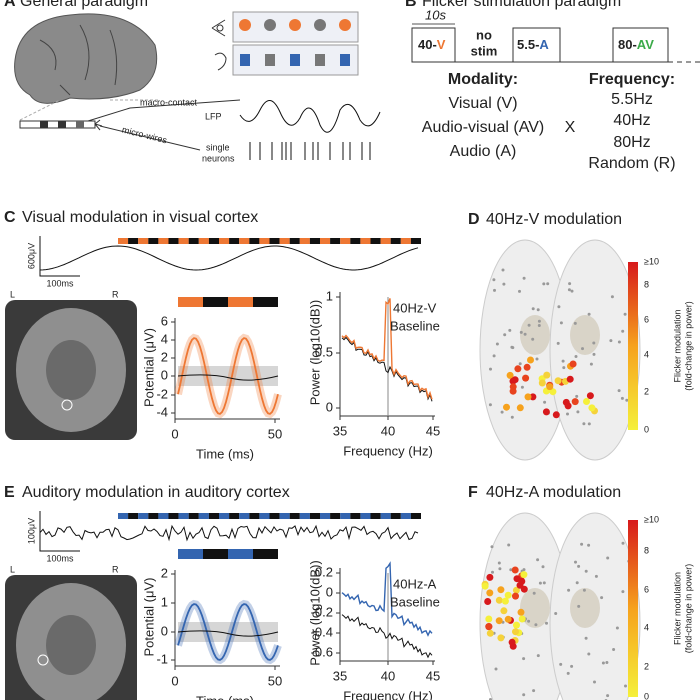  What do you see at coordinates (645, 44) in the screenshot?
I see `mod: AV` at bounding box center [645, 44].